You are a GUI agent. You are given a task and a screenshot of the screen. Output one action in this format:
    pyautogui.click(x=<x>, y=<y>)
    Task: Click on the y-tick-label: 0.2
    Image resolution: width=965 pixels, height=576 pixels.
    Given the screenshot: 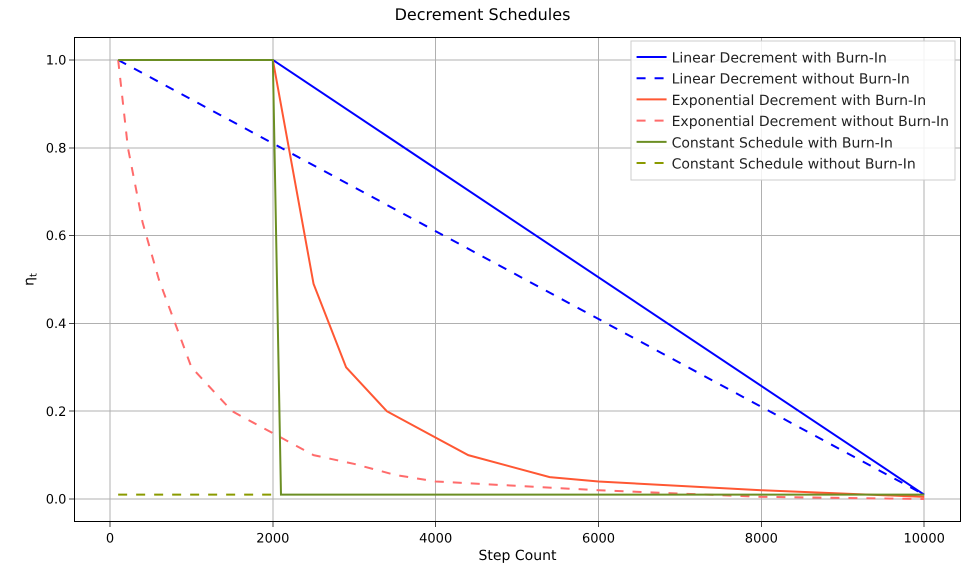 What is the action you would take?
    pyautogui.click(x=56, y=412)
    